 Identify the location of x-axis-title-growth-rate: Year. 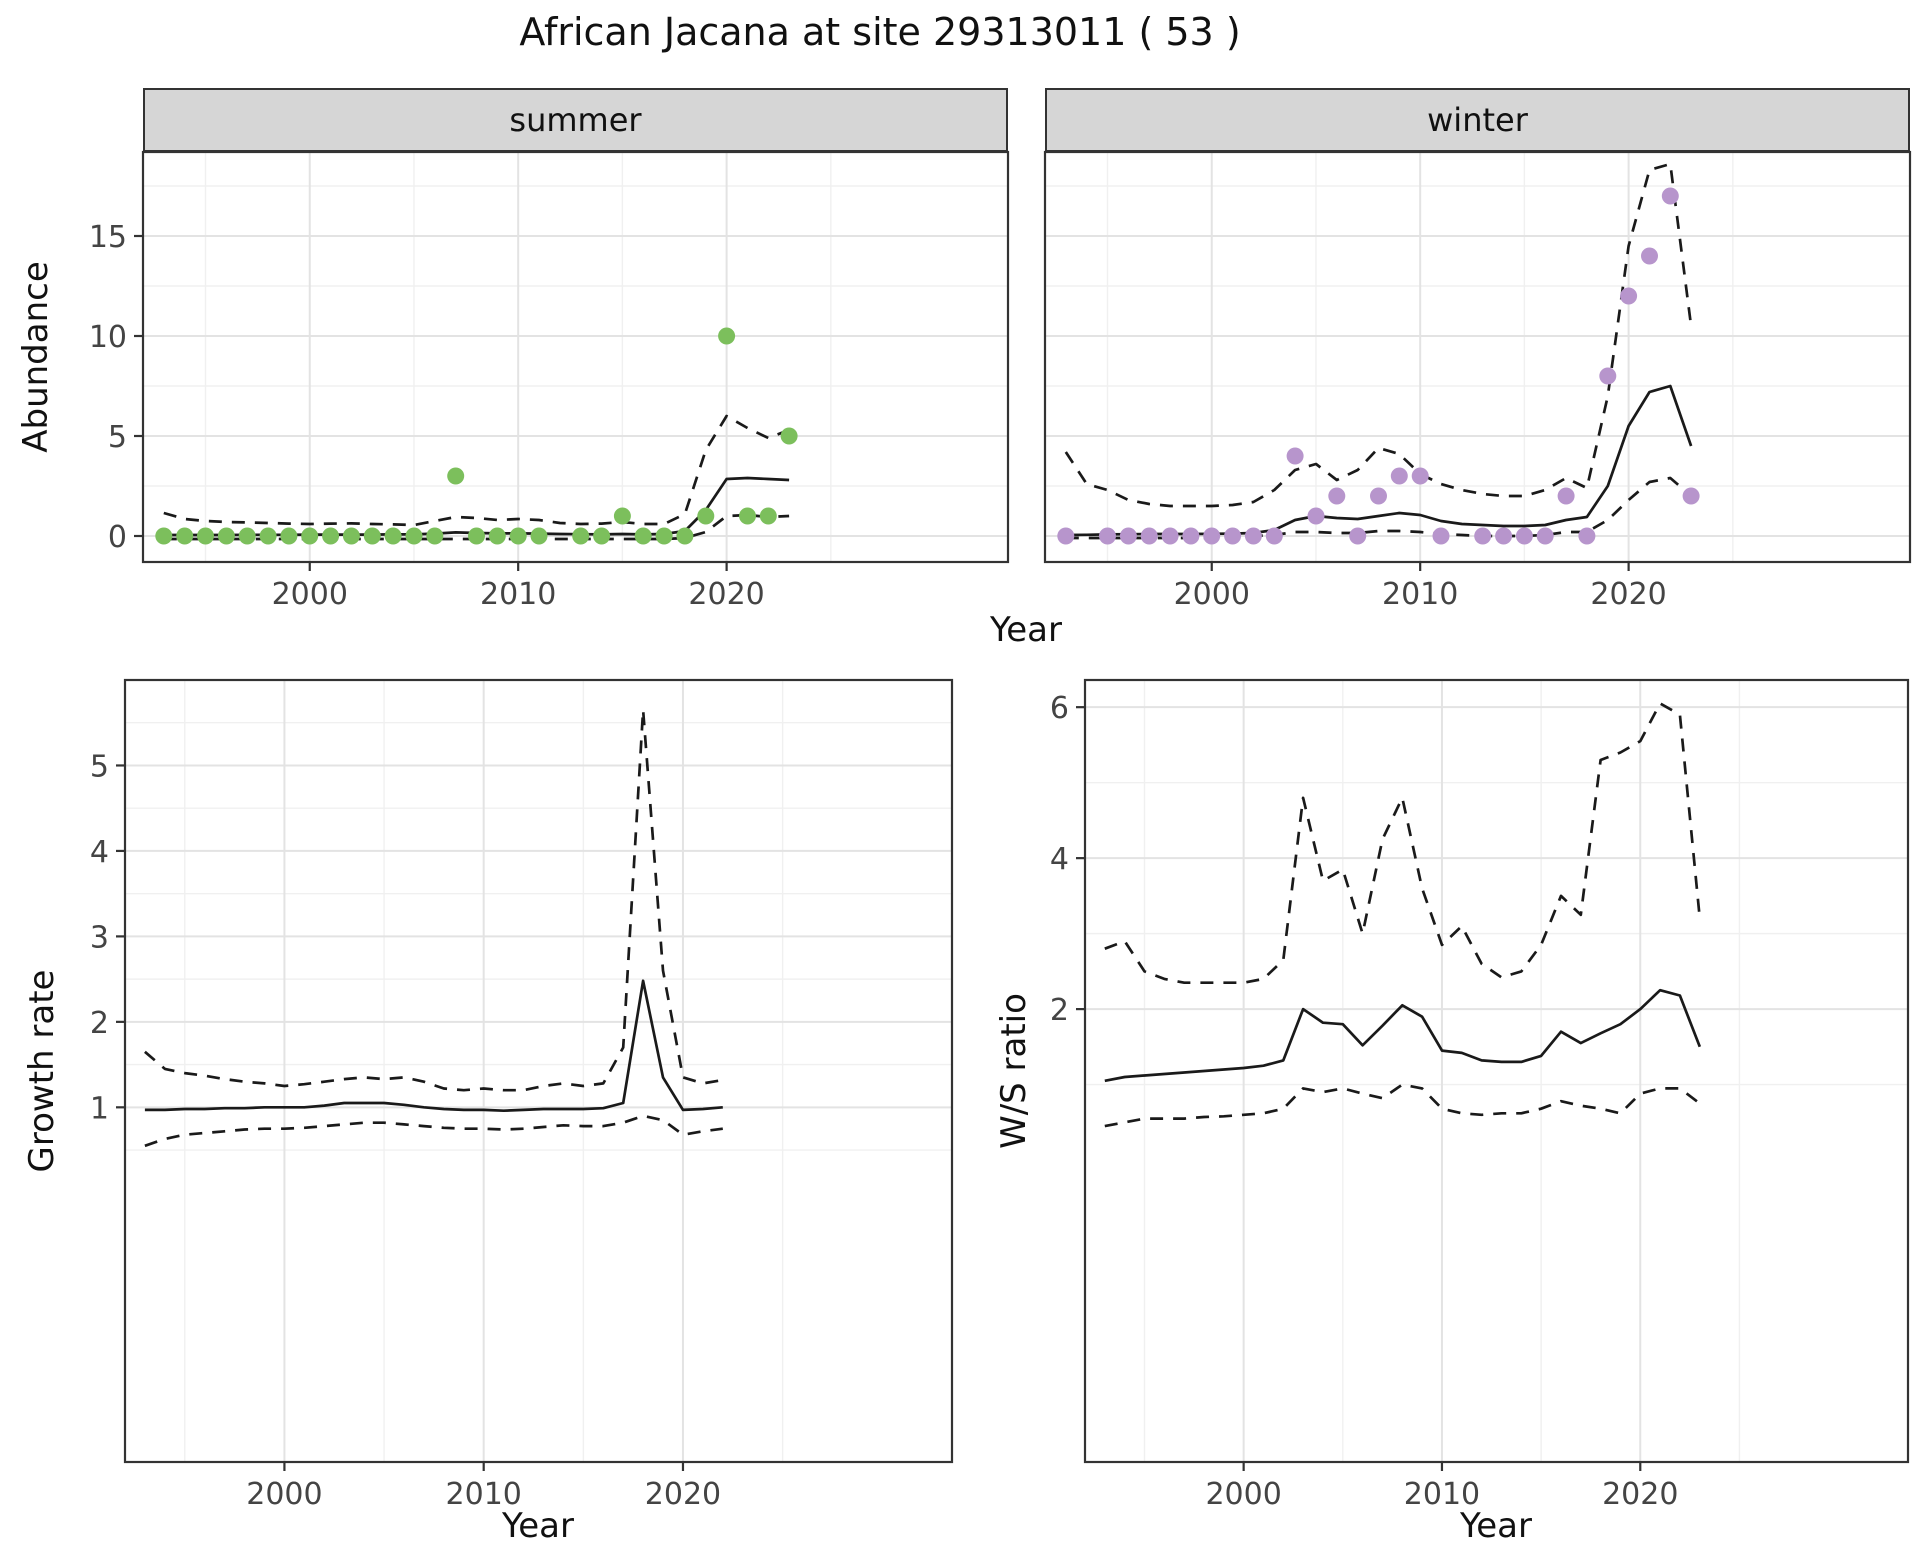
(538, 1526).